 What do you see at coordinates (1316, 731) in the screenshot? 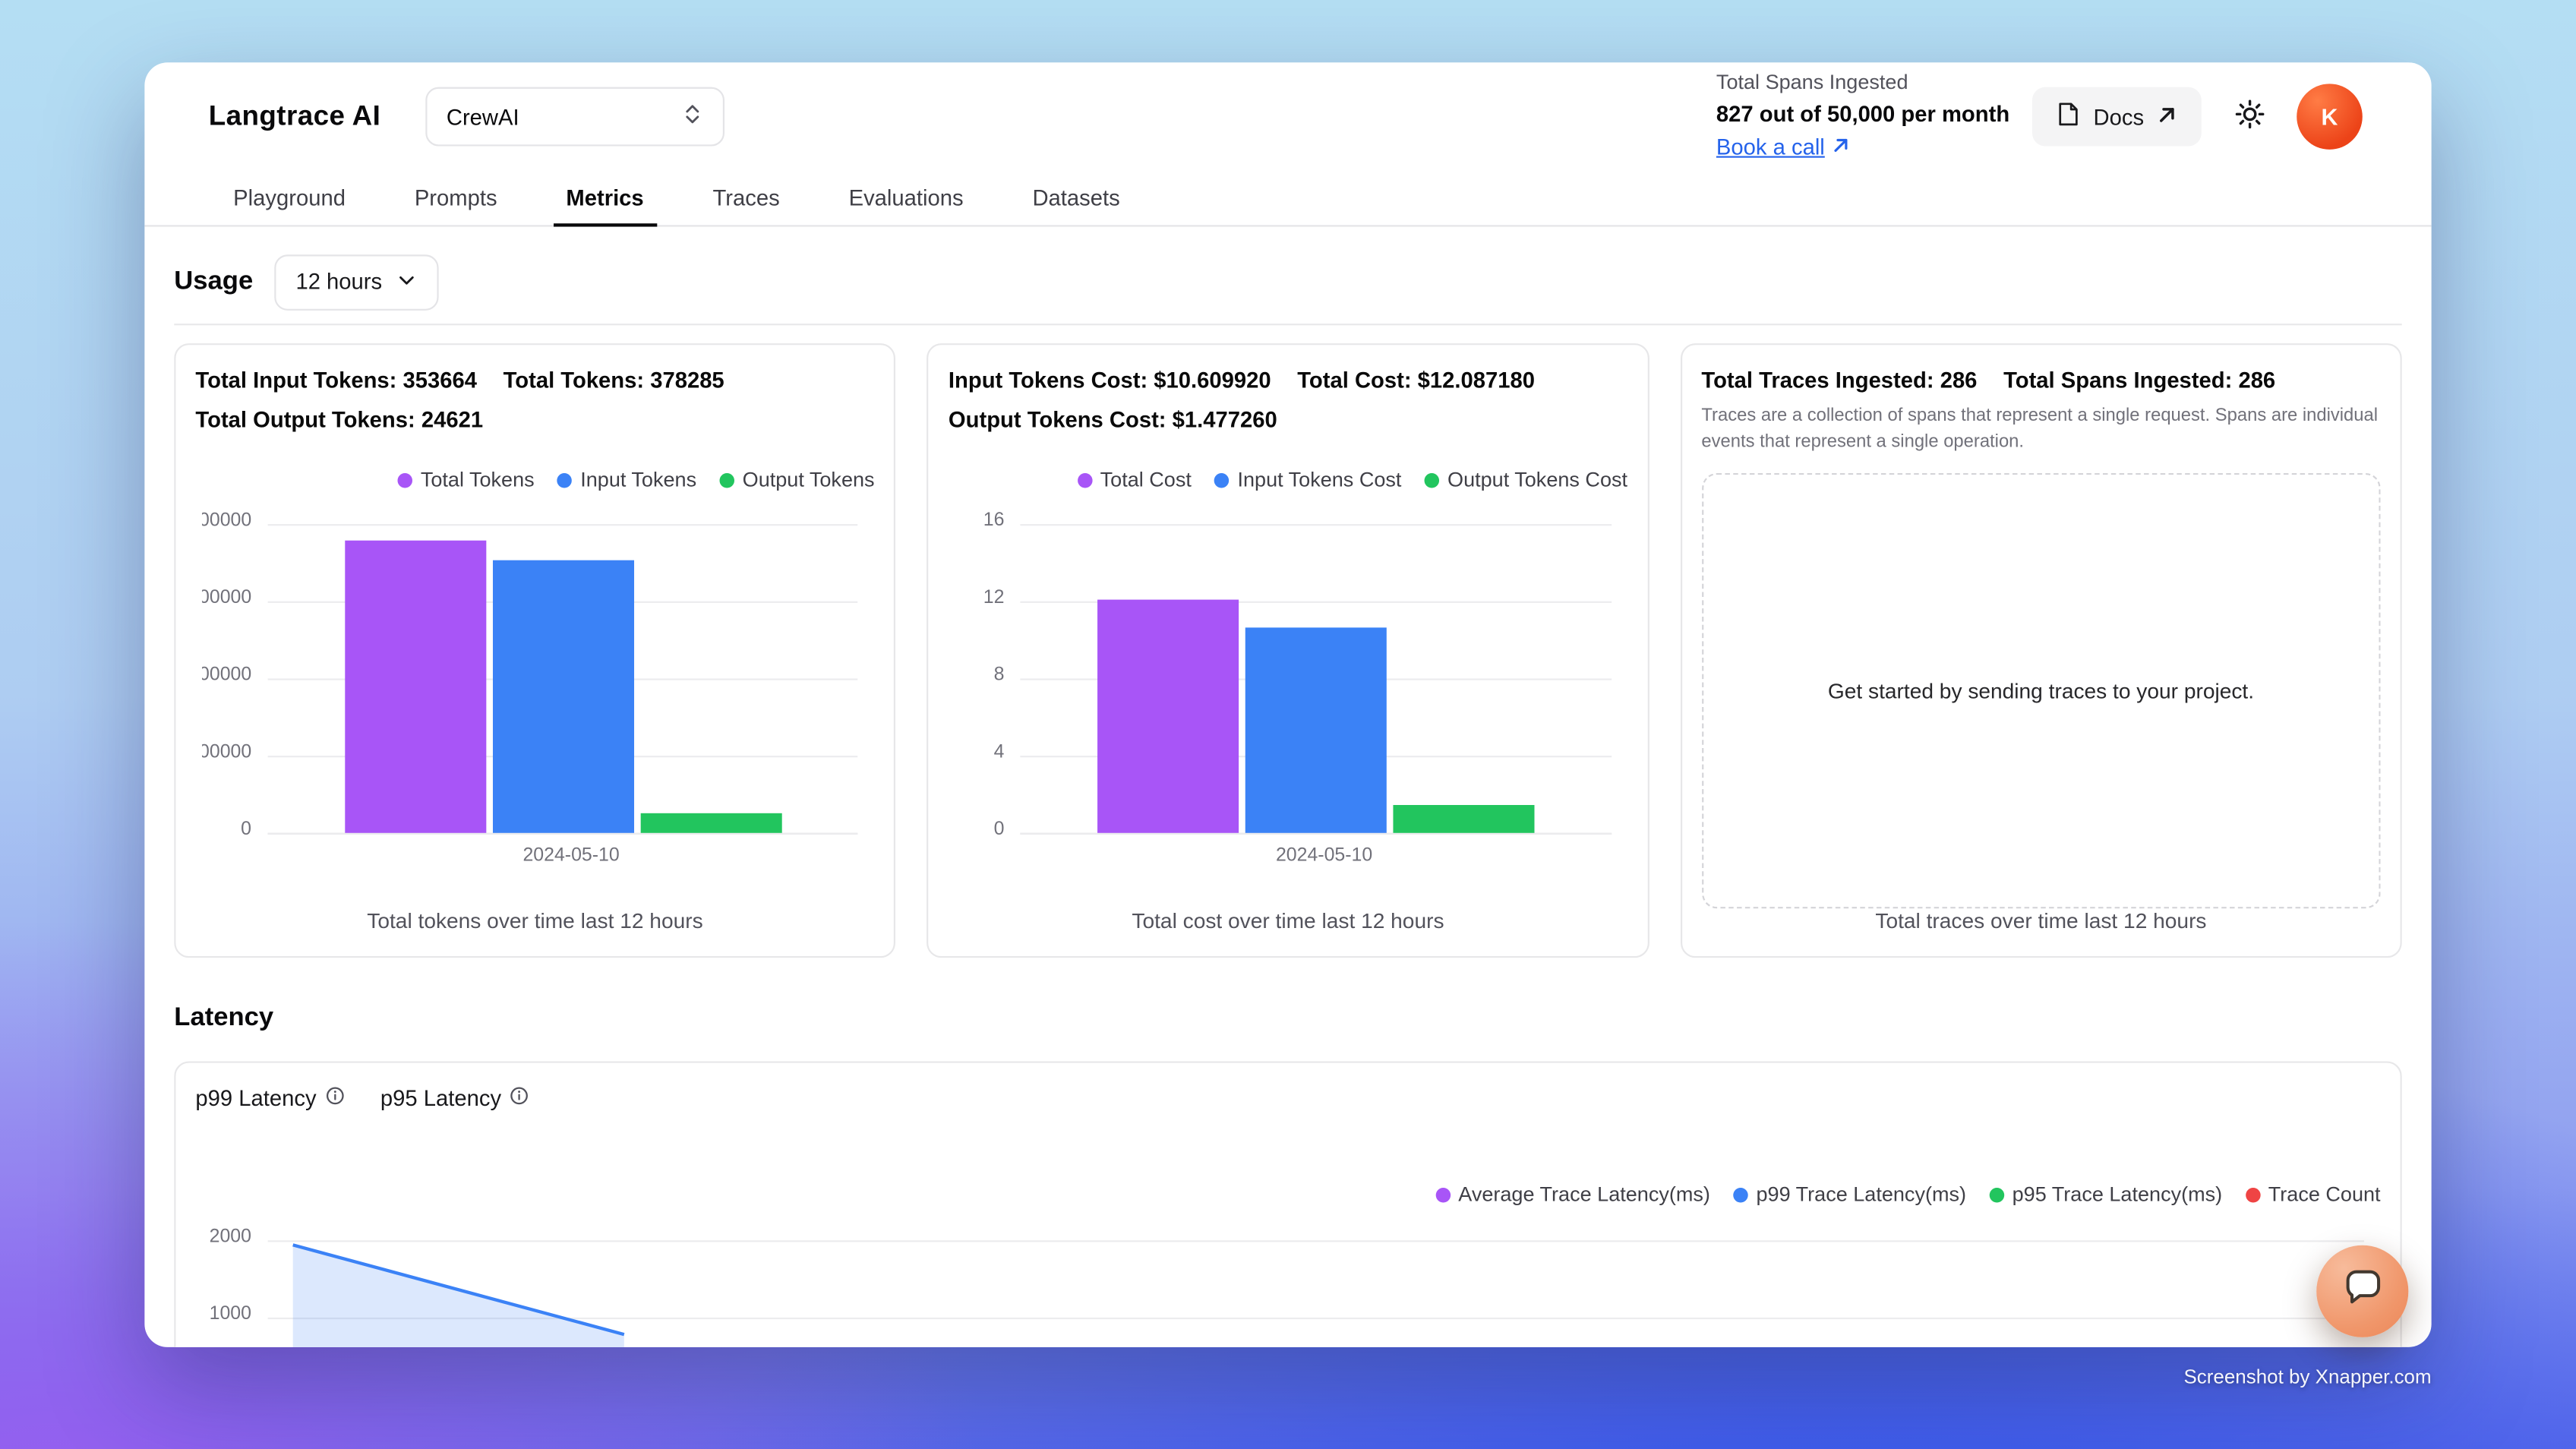
I see `bar-input-tokens-cost` at bounding box center [1316, 731].